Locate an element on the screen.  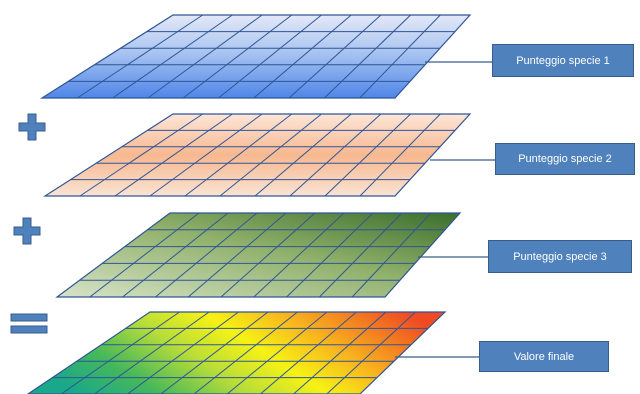
layer-1-label: Punteggio specie 1 is located at coordinates (563, 60).